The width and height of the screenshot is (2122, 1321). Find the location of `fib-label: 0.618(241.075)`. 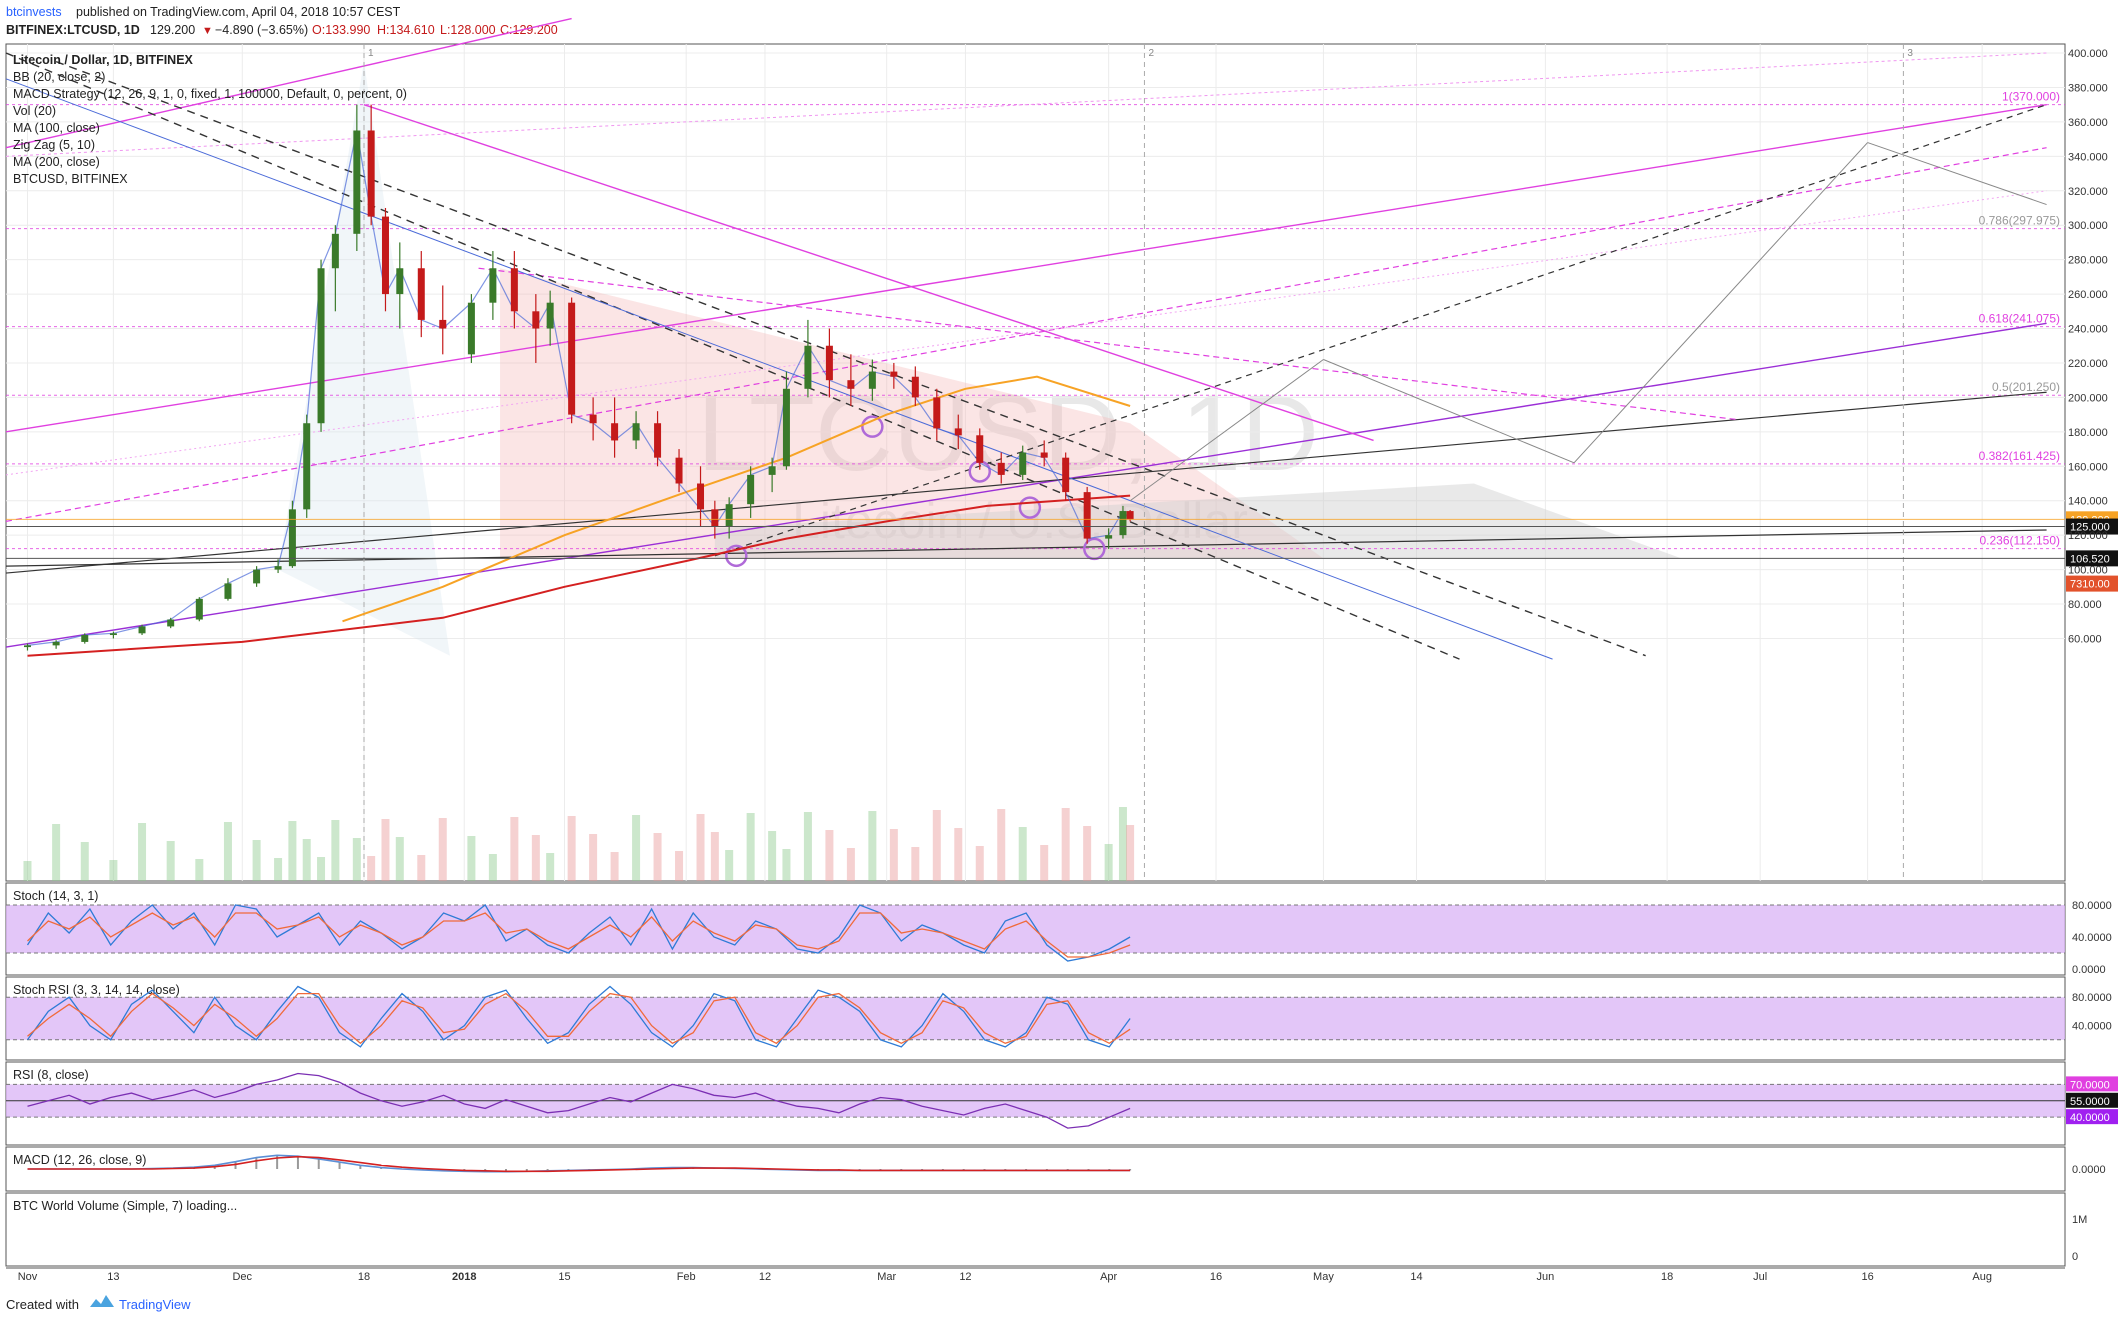

fib-label: 0.618(241.075) is located at coordinates (2019, 319).